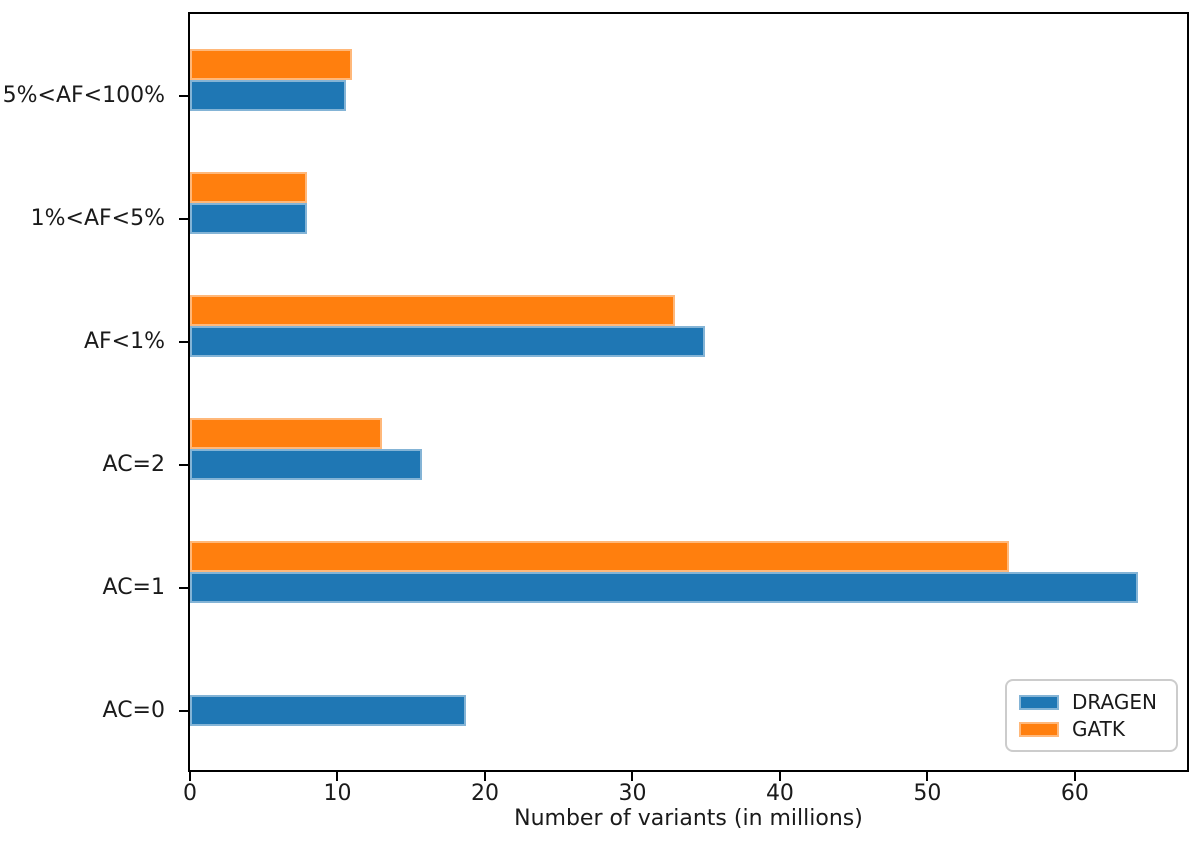  I want to click on x-tick-label: 0, so click(190, 793).